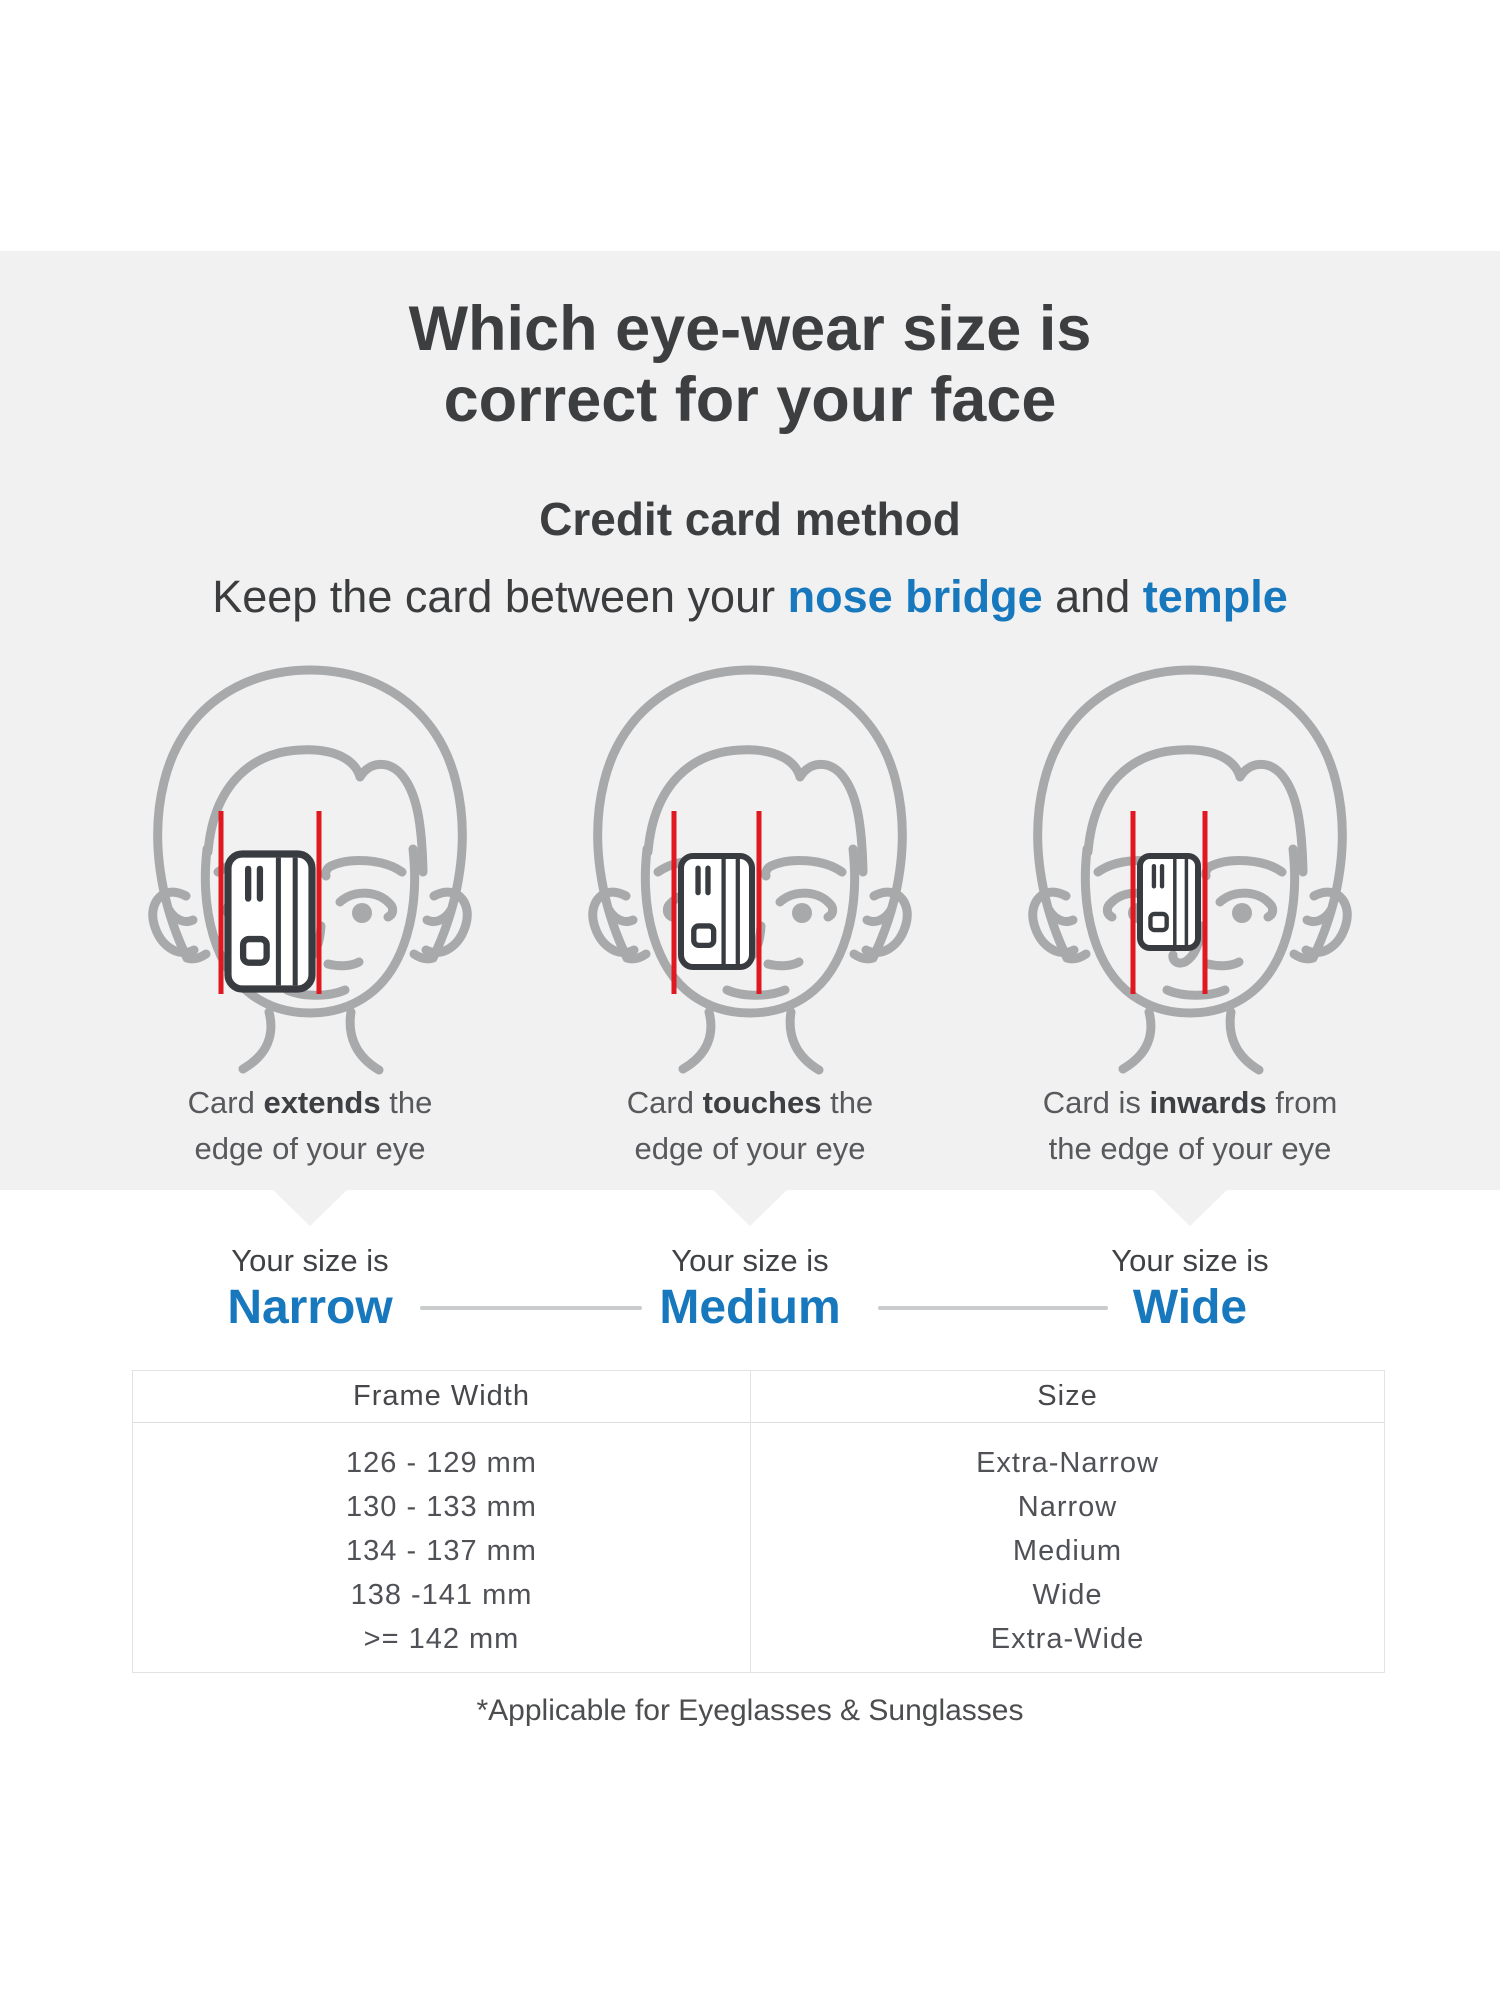 The height and width of the screenshot is (2000, 1500). I want to click on caption-extends: Card extends the edge of your eye, so click(310, 1126).